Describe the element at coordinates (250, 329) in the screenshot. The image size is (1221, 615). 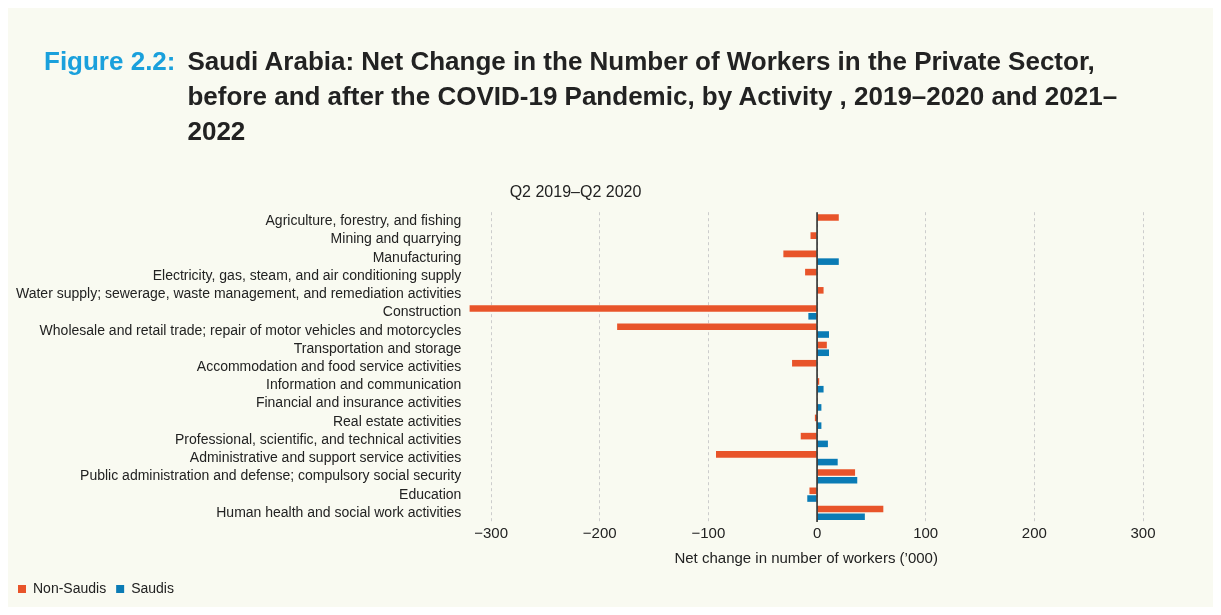
I see `y-tick-label: Wholesale and retail trade; repair of motor vehicles and motorcycles` at that location.